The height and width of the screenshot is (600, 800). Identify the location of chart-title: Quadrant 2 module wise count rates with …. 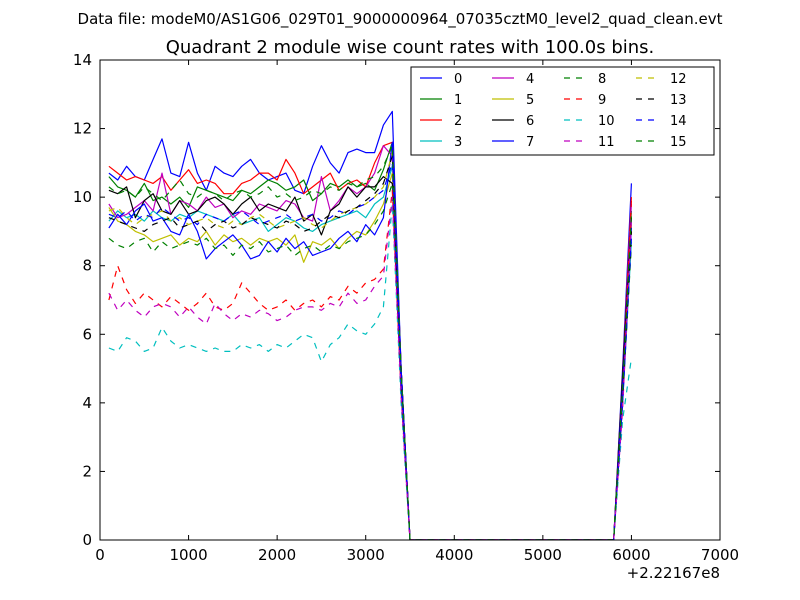
(410, 47).